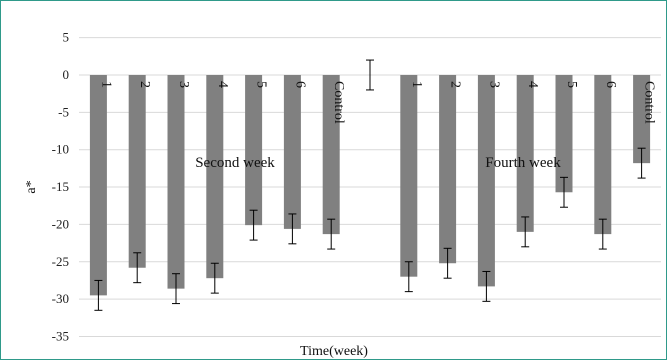  Describe the element at coordinates (60, 261) in the screenshot. I see `y-tick-label: -25` at that location.